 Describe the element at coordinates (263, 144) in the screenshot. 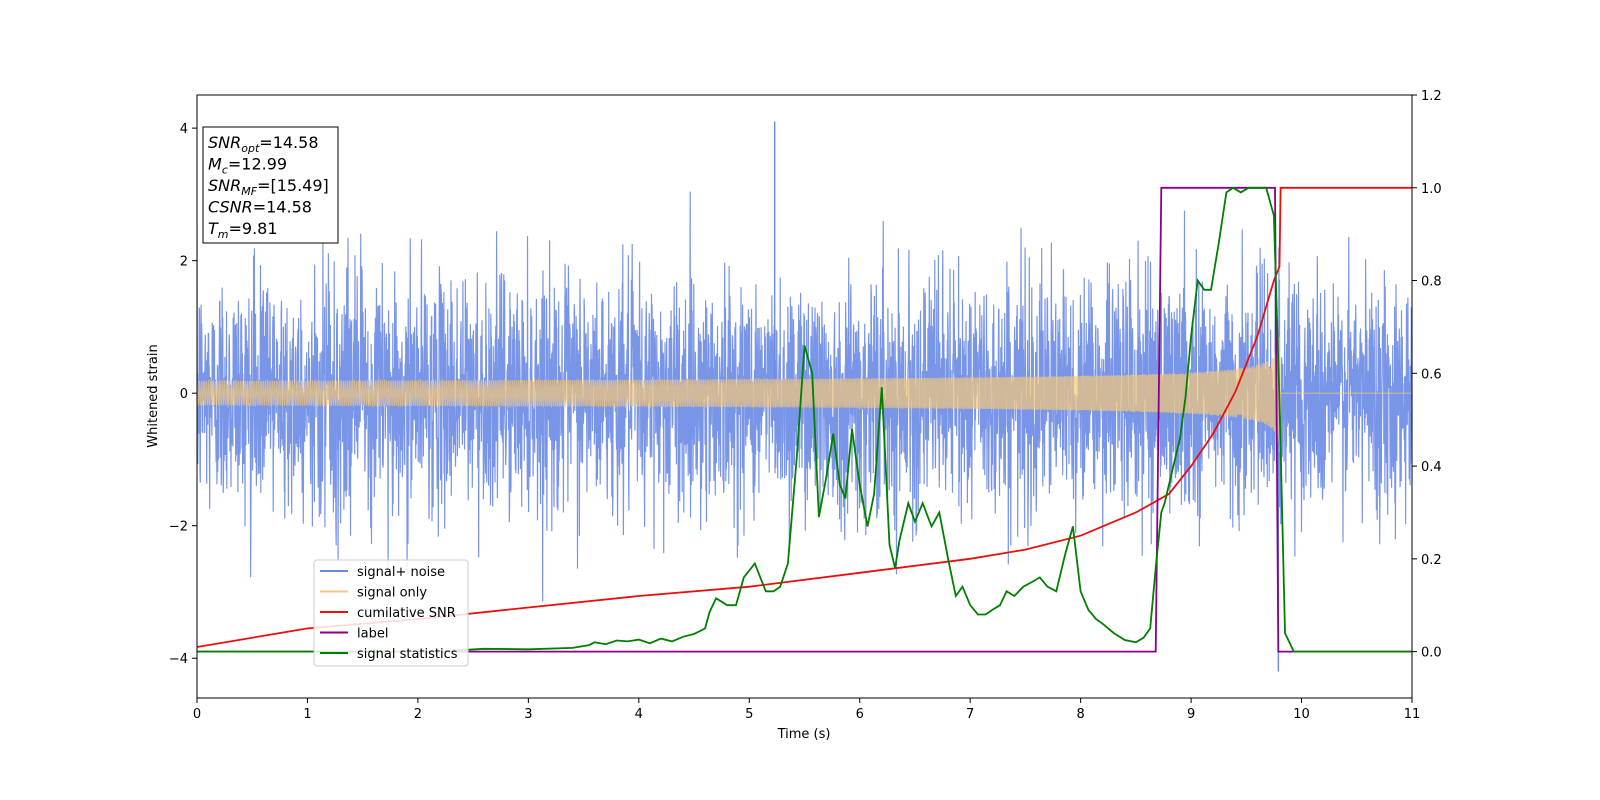

I see `annotation-line-0: SNRopt=14.58` at that location.